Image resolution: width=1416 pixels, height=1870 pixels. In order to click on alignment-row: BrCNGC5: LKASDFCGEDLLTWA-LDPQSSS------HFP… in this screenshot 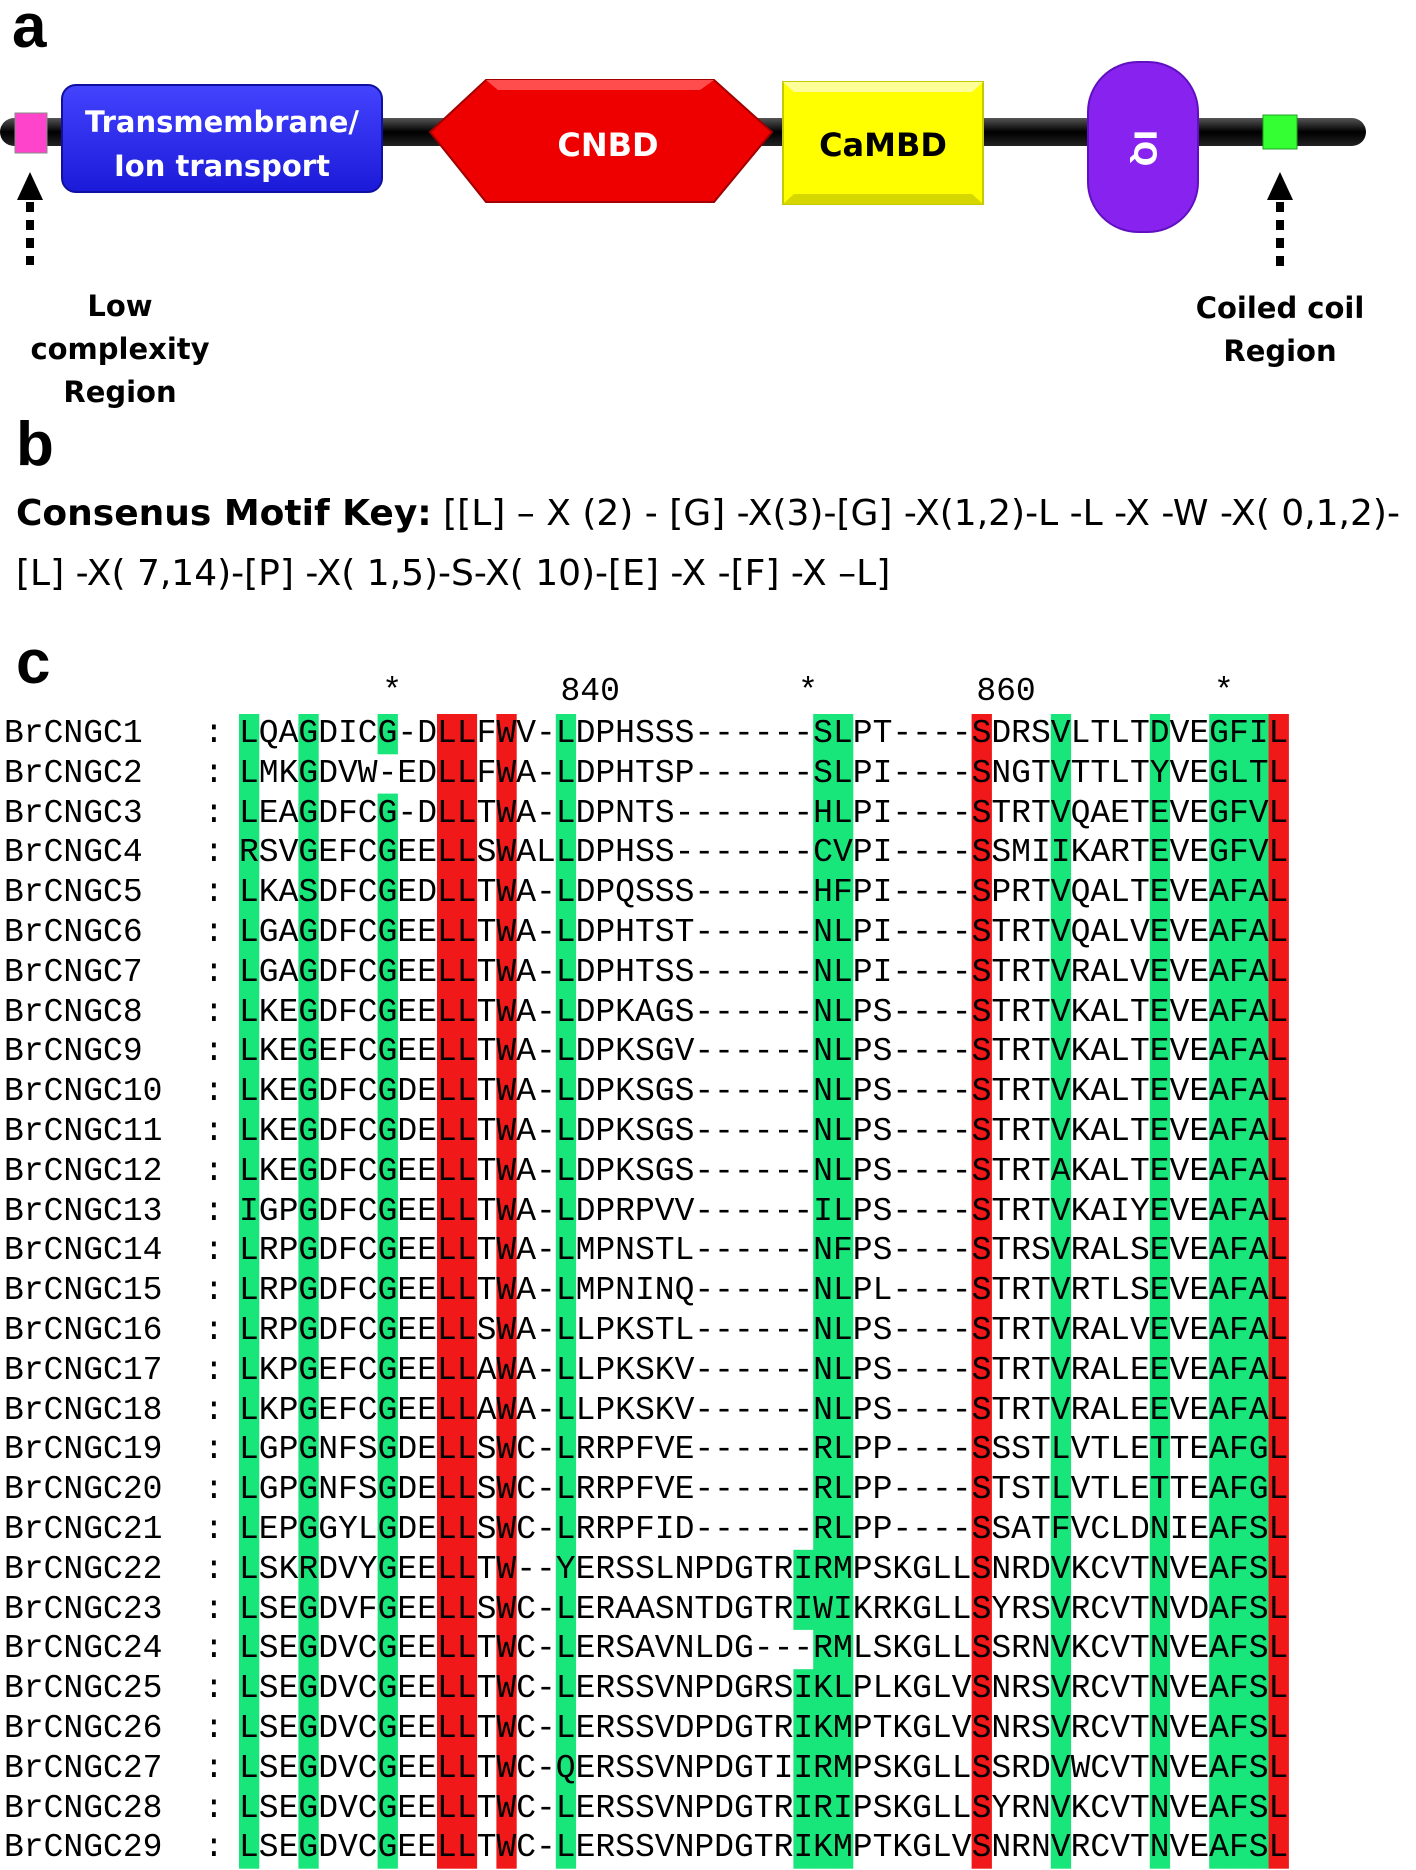, I will do `click(708, 893)`.